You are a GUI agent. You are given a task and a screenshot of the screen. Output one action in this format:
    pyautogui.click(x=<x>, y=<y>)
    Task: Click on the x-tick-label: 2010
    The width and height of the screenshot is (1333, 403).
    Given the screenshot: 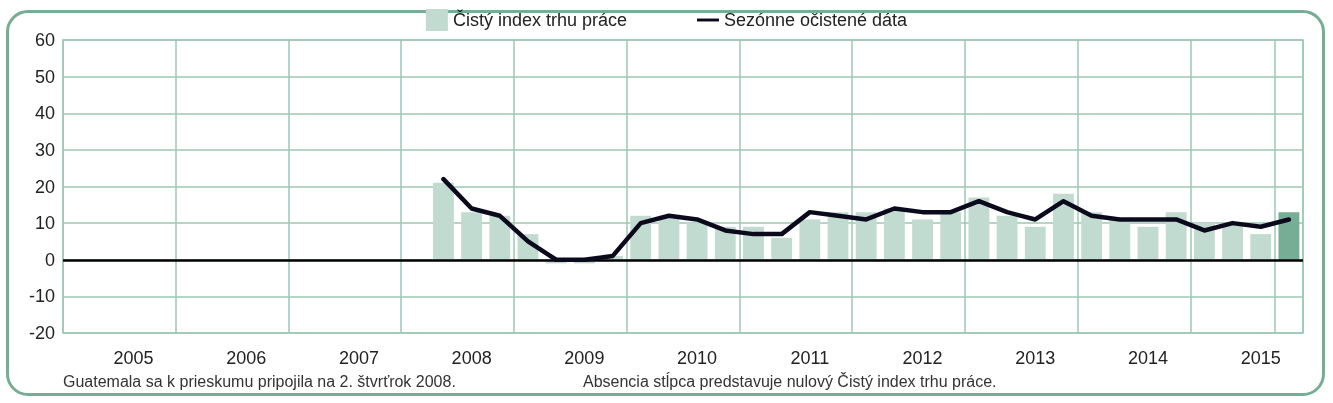 What is the action you would take?
    pyautogui.click(x=697, y=358)
    